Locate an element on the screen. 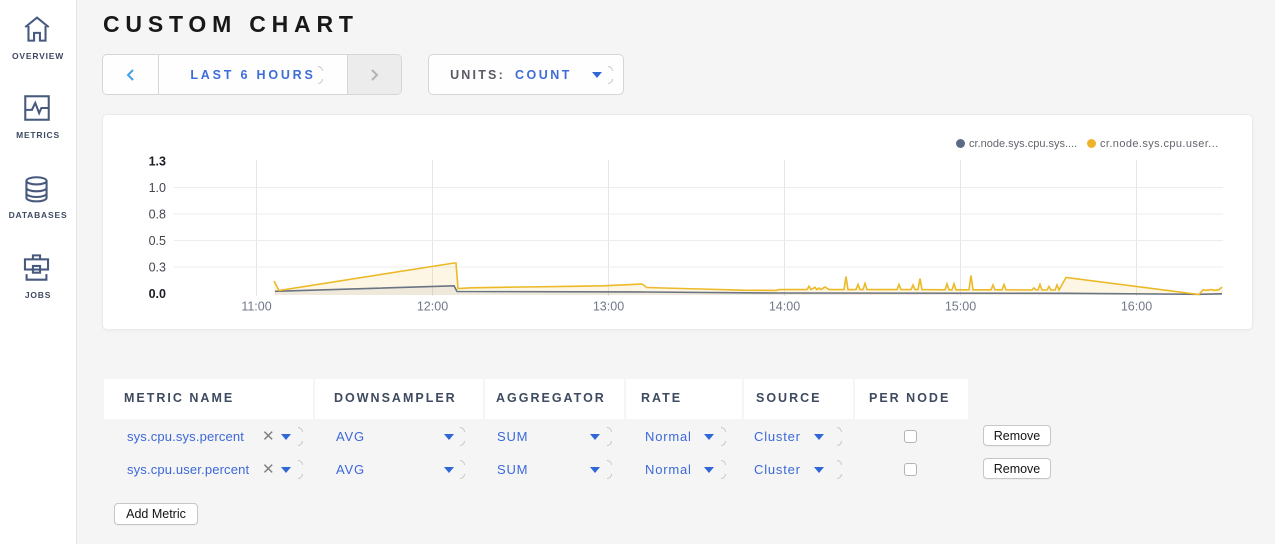 Image resolution: width=1275 pixels, height=544 pixels. svg-text: 0.3 is located at coordinates (157, 268).